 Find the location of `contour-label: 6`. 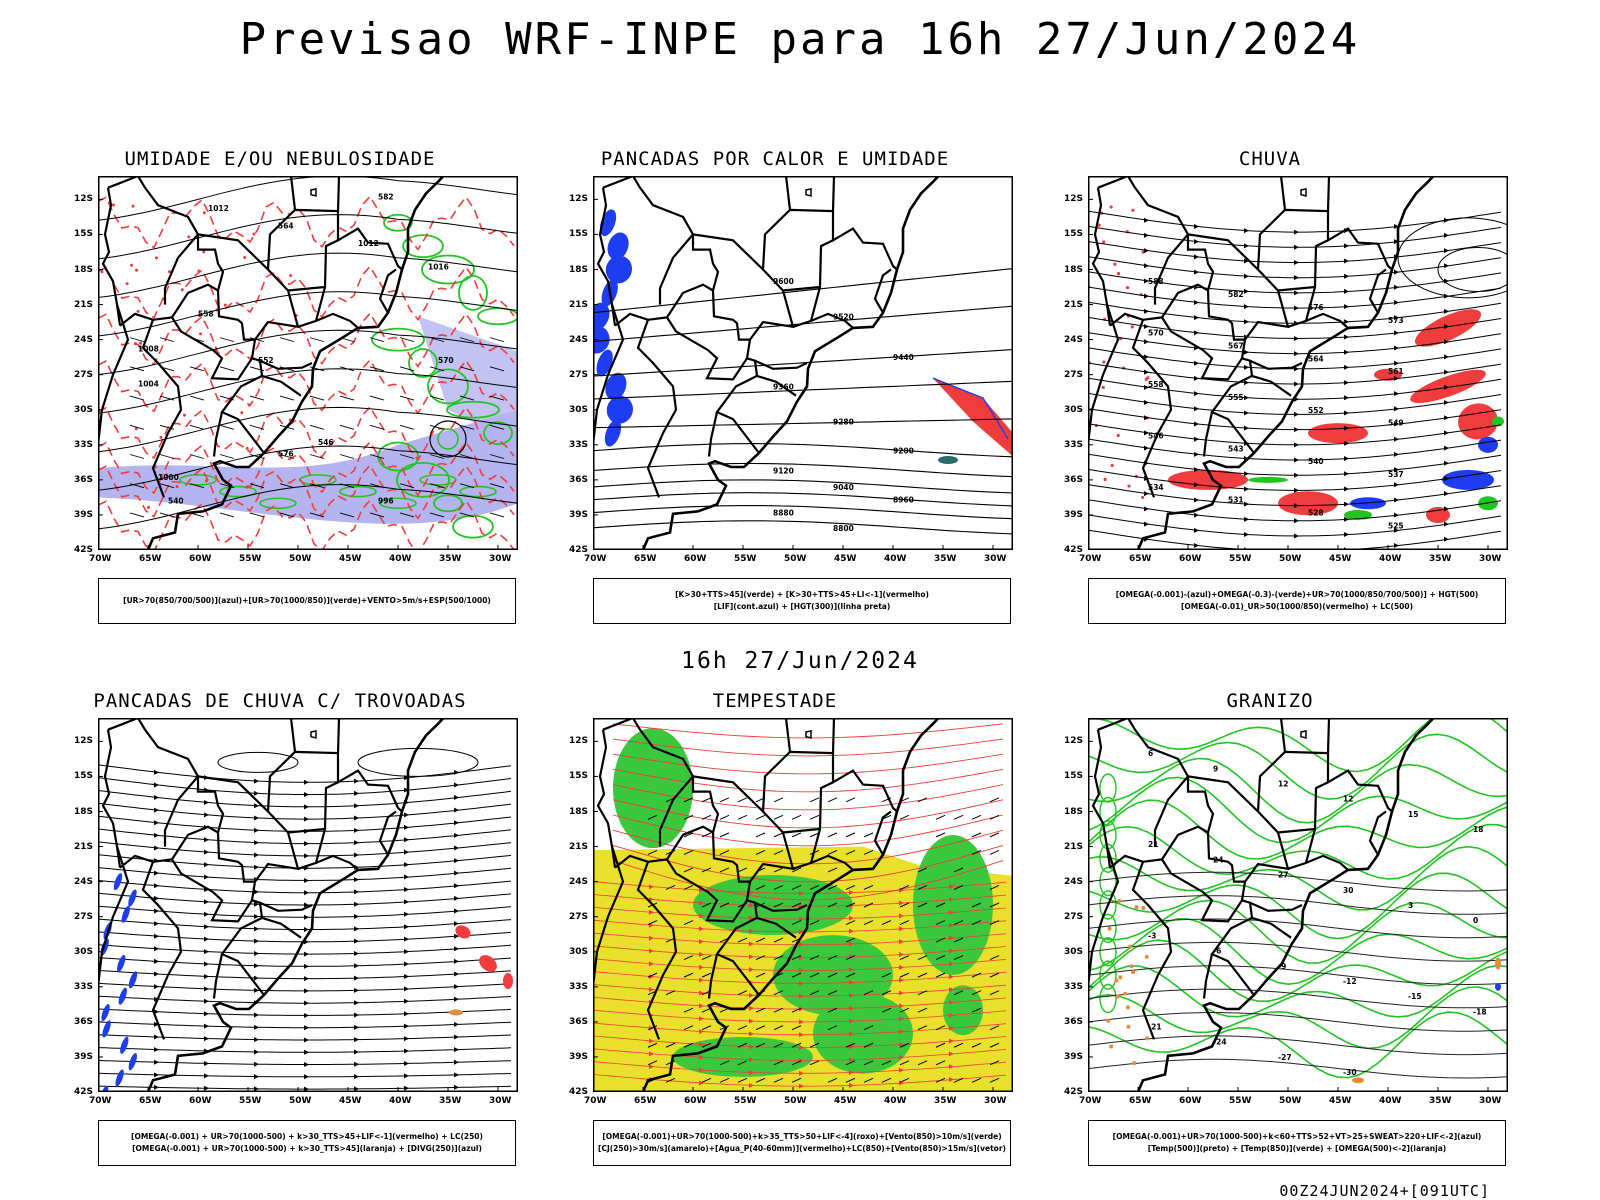

contour-label: 6 is located at coordinates (1150, 753).